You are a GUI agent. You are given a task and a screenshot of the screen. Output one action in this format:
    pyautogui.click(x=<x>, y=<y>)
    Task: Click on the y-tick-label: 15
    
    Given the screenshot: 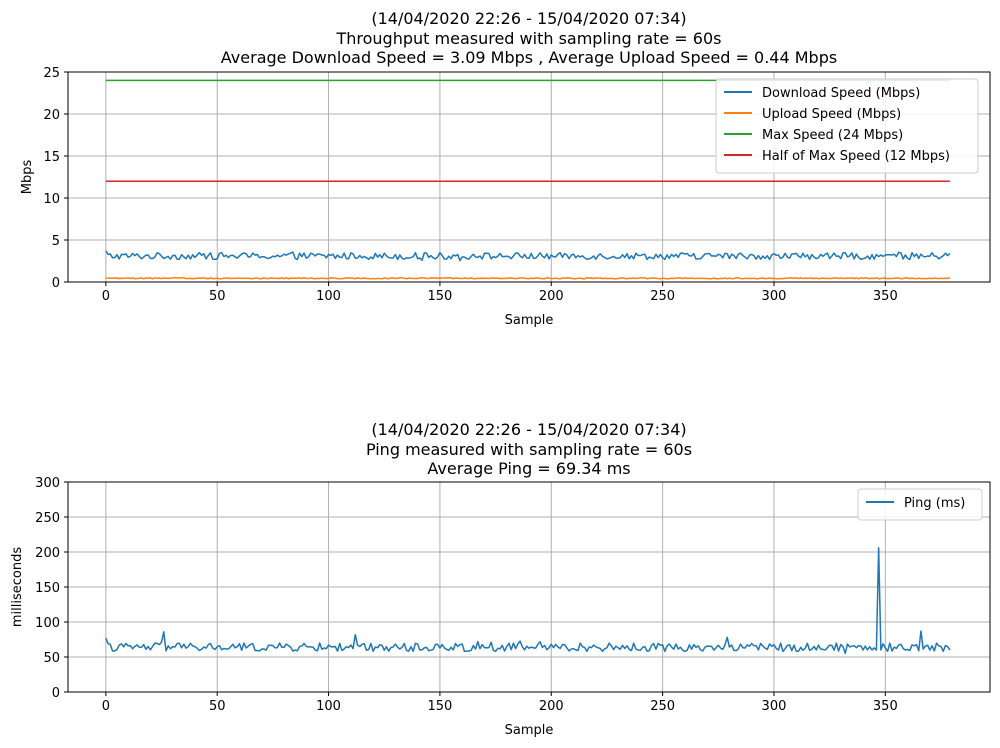 What is the action you would take?
    pyautogui.click(x=51, y=157)
    